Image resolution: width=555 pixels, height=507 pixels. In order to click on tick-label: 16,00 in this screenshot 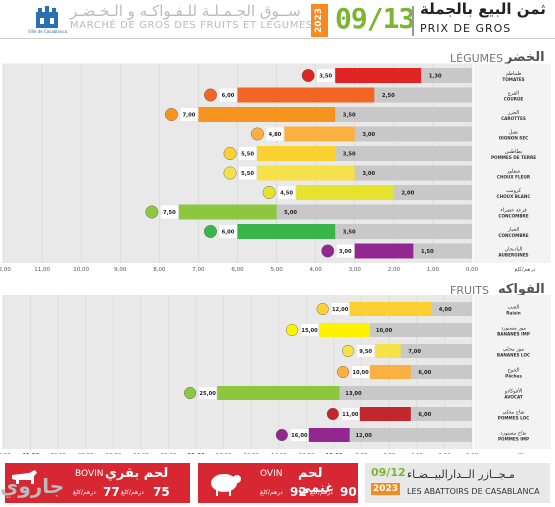, I will do `click(251, 453)`.